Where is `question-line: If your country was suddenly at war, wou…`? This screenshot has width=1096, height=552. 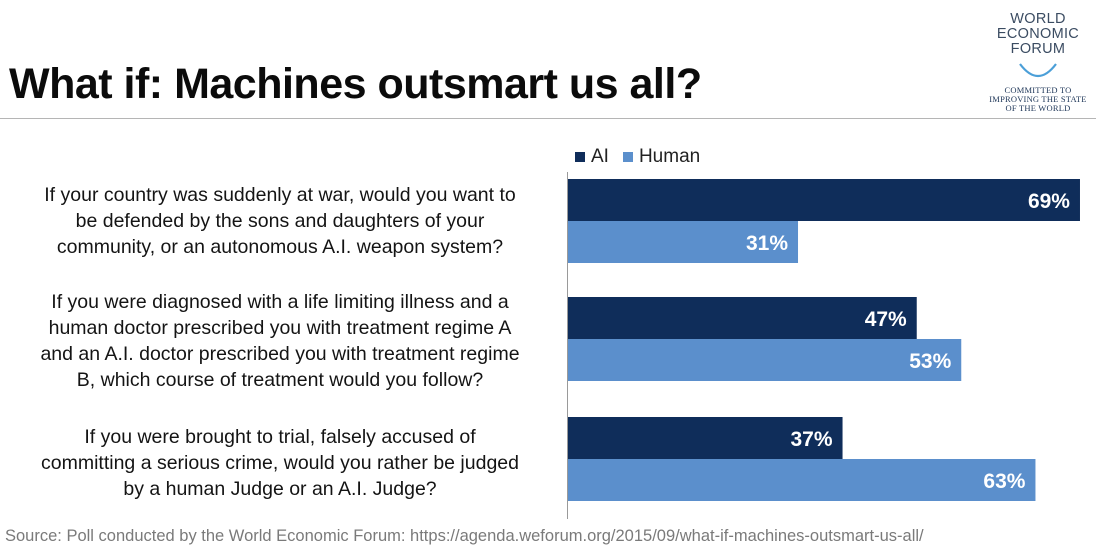 question-line: If your country was suddenly at war, wou… is located at coordinates (280, 195).